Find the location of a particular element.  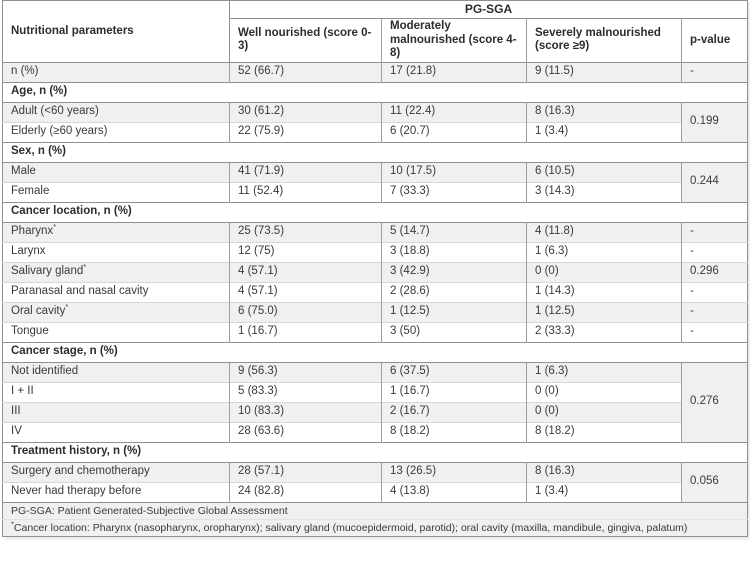

group-header-row: Nutritional parameters PG-SGA is located at coordinates (375, 31).